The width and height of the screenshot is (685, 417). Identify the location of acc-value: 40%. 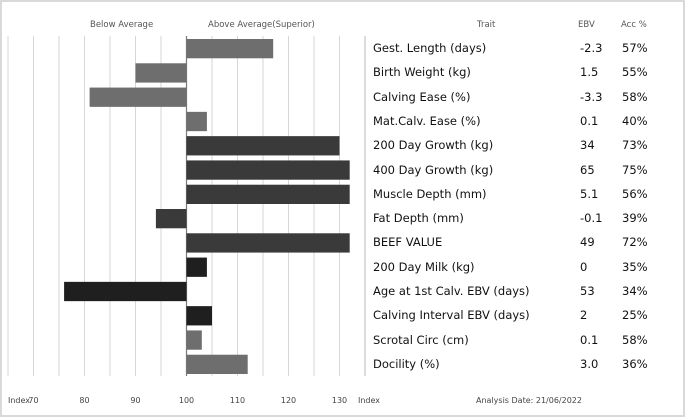
(635, 121).